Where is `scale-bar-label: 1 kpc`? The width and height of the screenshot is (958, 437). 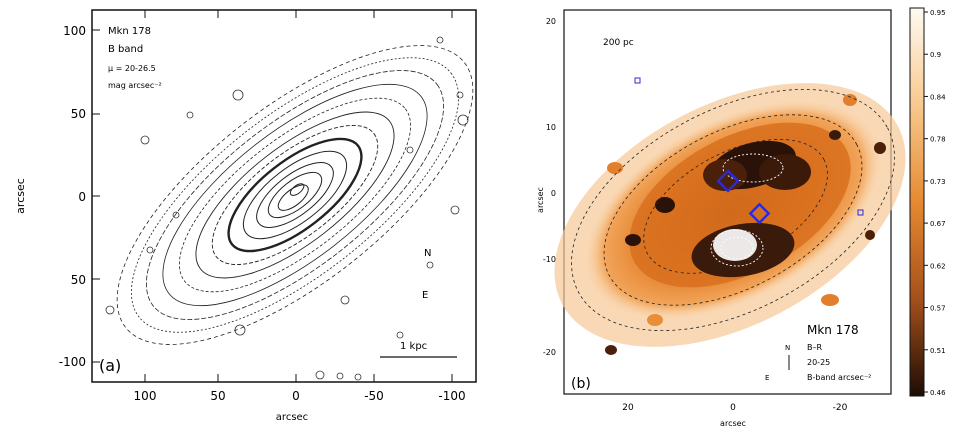
scale-bar-label: 1 kpc is located at coordinates (413, 346).